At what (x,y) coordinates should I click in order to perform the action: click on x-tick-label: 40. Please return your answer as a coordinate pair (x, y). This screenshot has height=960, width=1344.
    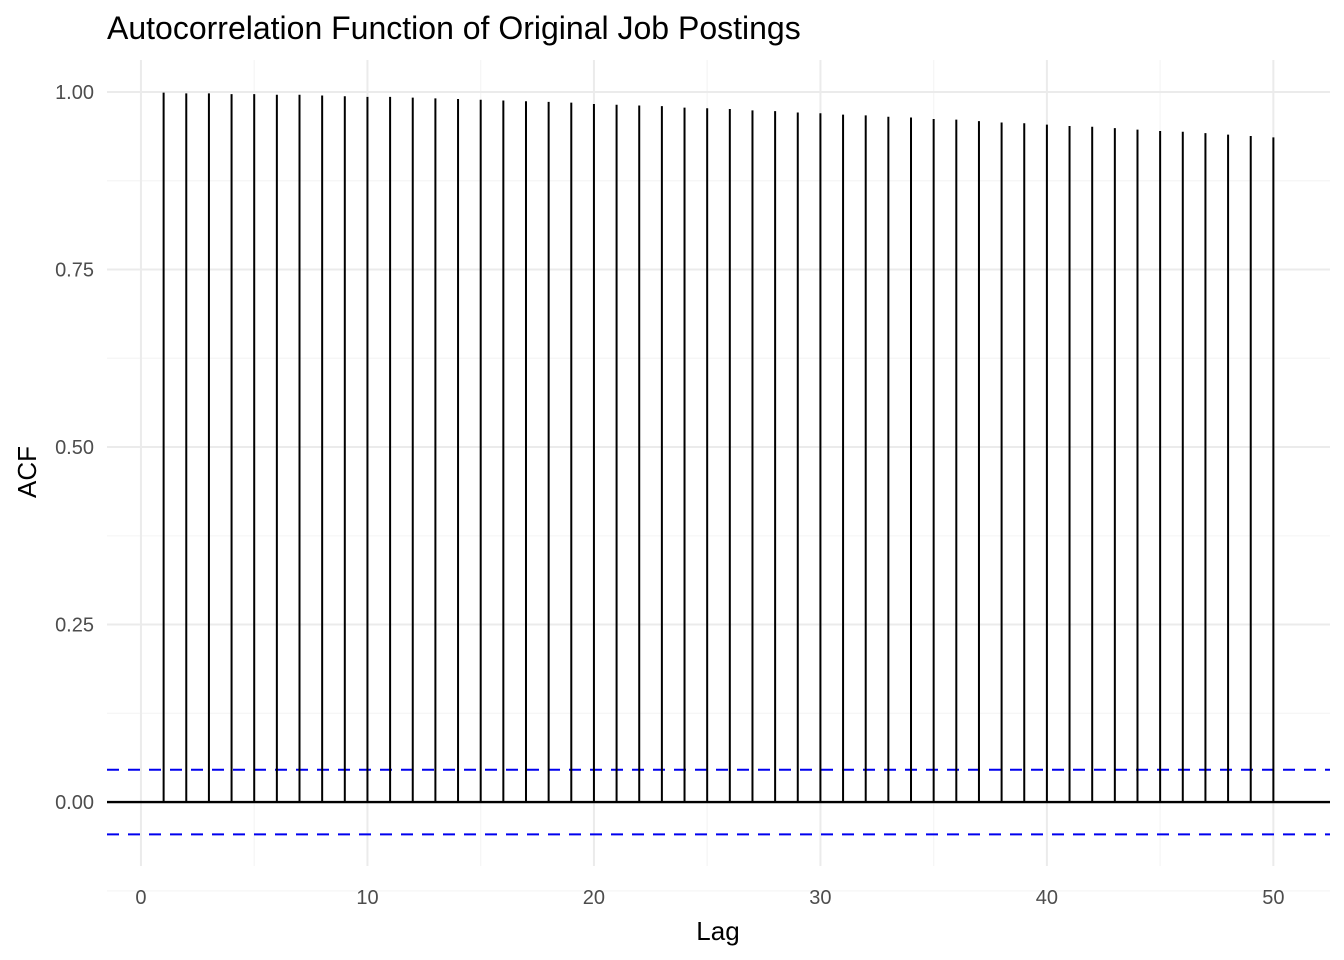
    Looking at the image, I should click on (1047, 898).